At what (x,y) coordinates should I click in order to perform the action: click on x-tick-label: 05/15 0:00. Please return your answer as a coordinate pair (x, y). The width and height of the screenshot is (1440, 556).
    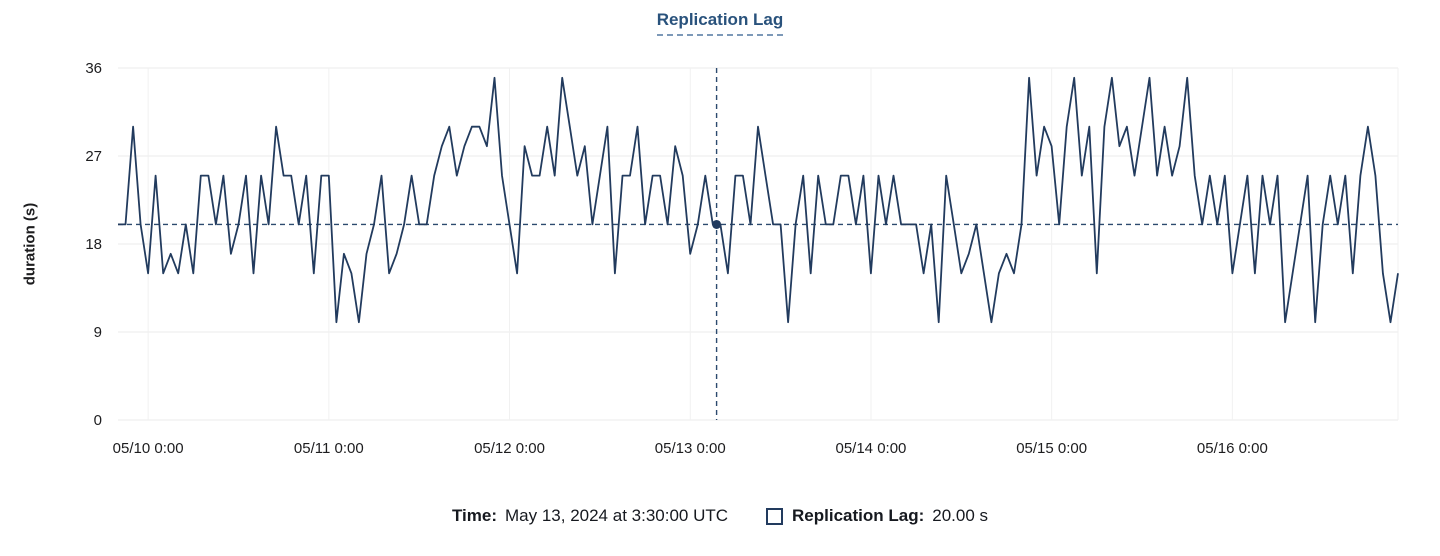
    Looking at the image, I should click on (1051, 448).